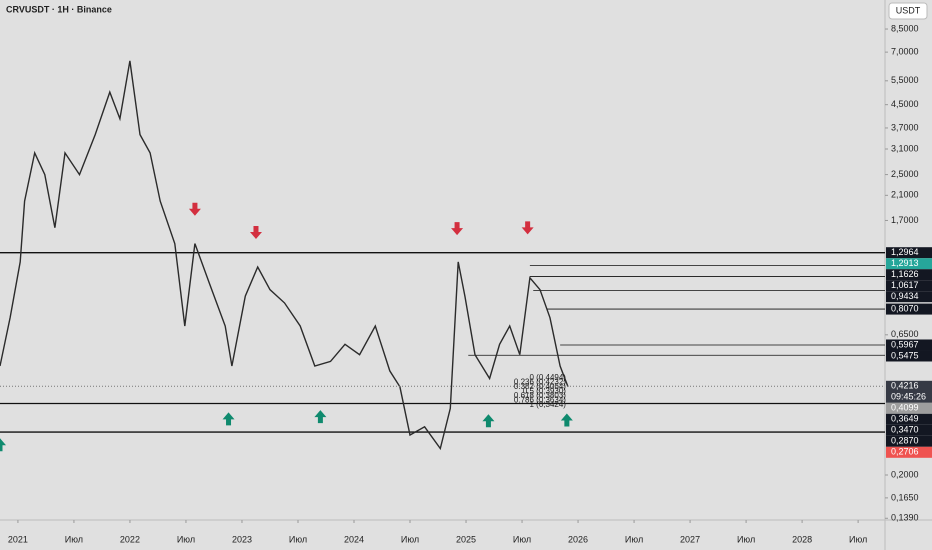 The height and width of the screenshot is (550, 932). Describe the element at coordinates (905, 127) in the screenshot. I see `y-tick-label: 3,7000` at that location.